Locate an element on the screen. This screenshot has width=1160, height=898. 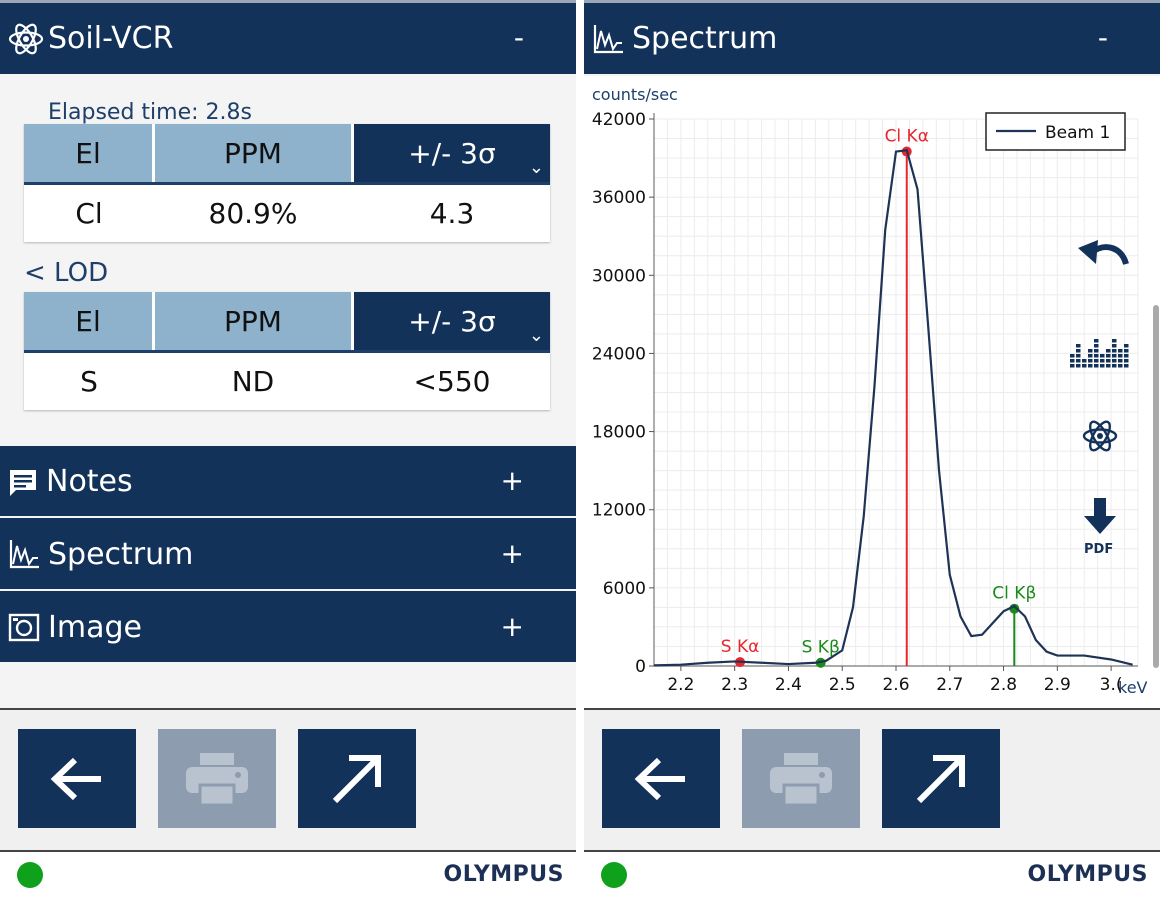
pdf-button: PDF is located at coordinates (1100, 527).